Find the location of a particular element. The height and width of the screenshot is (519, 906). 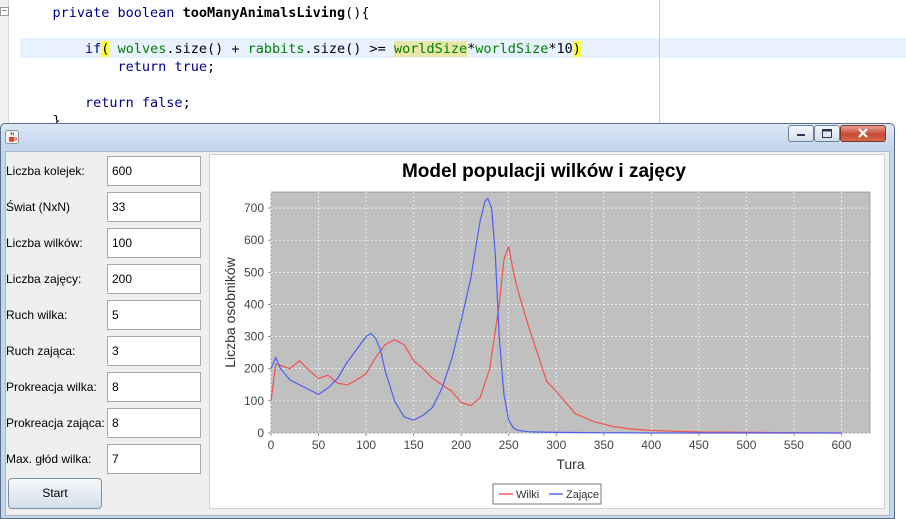

field-label: Świat (NxN) is located at coordinates (38, 207).